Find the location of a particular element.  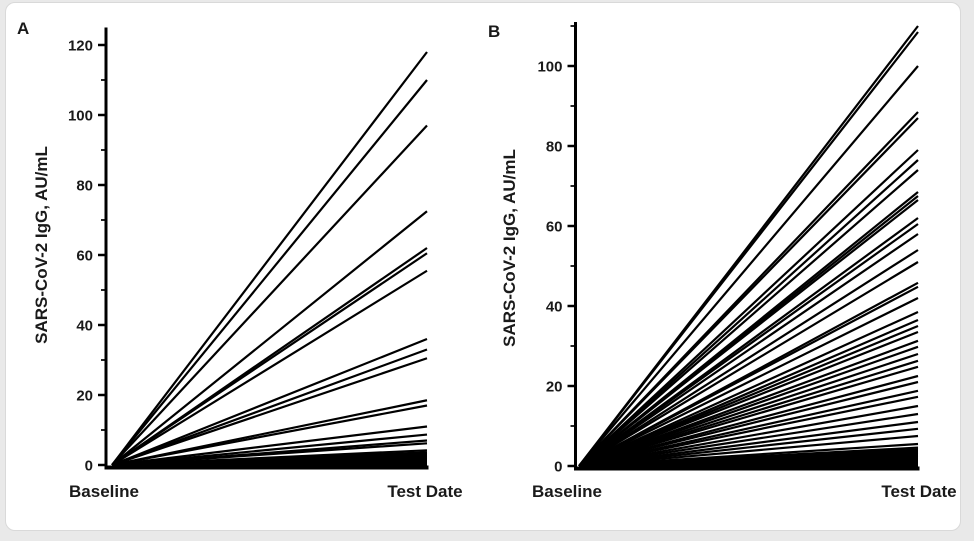

panel-label: B is located at coordinates (494, 31).